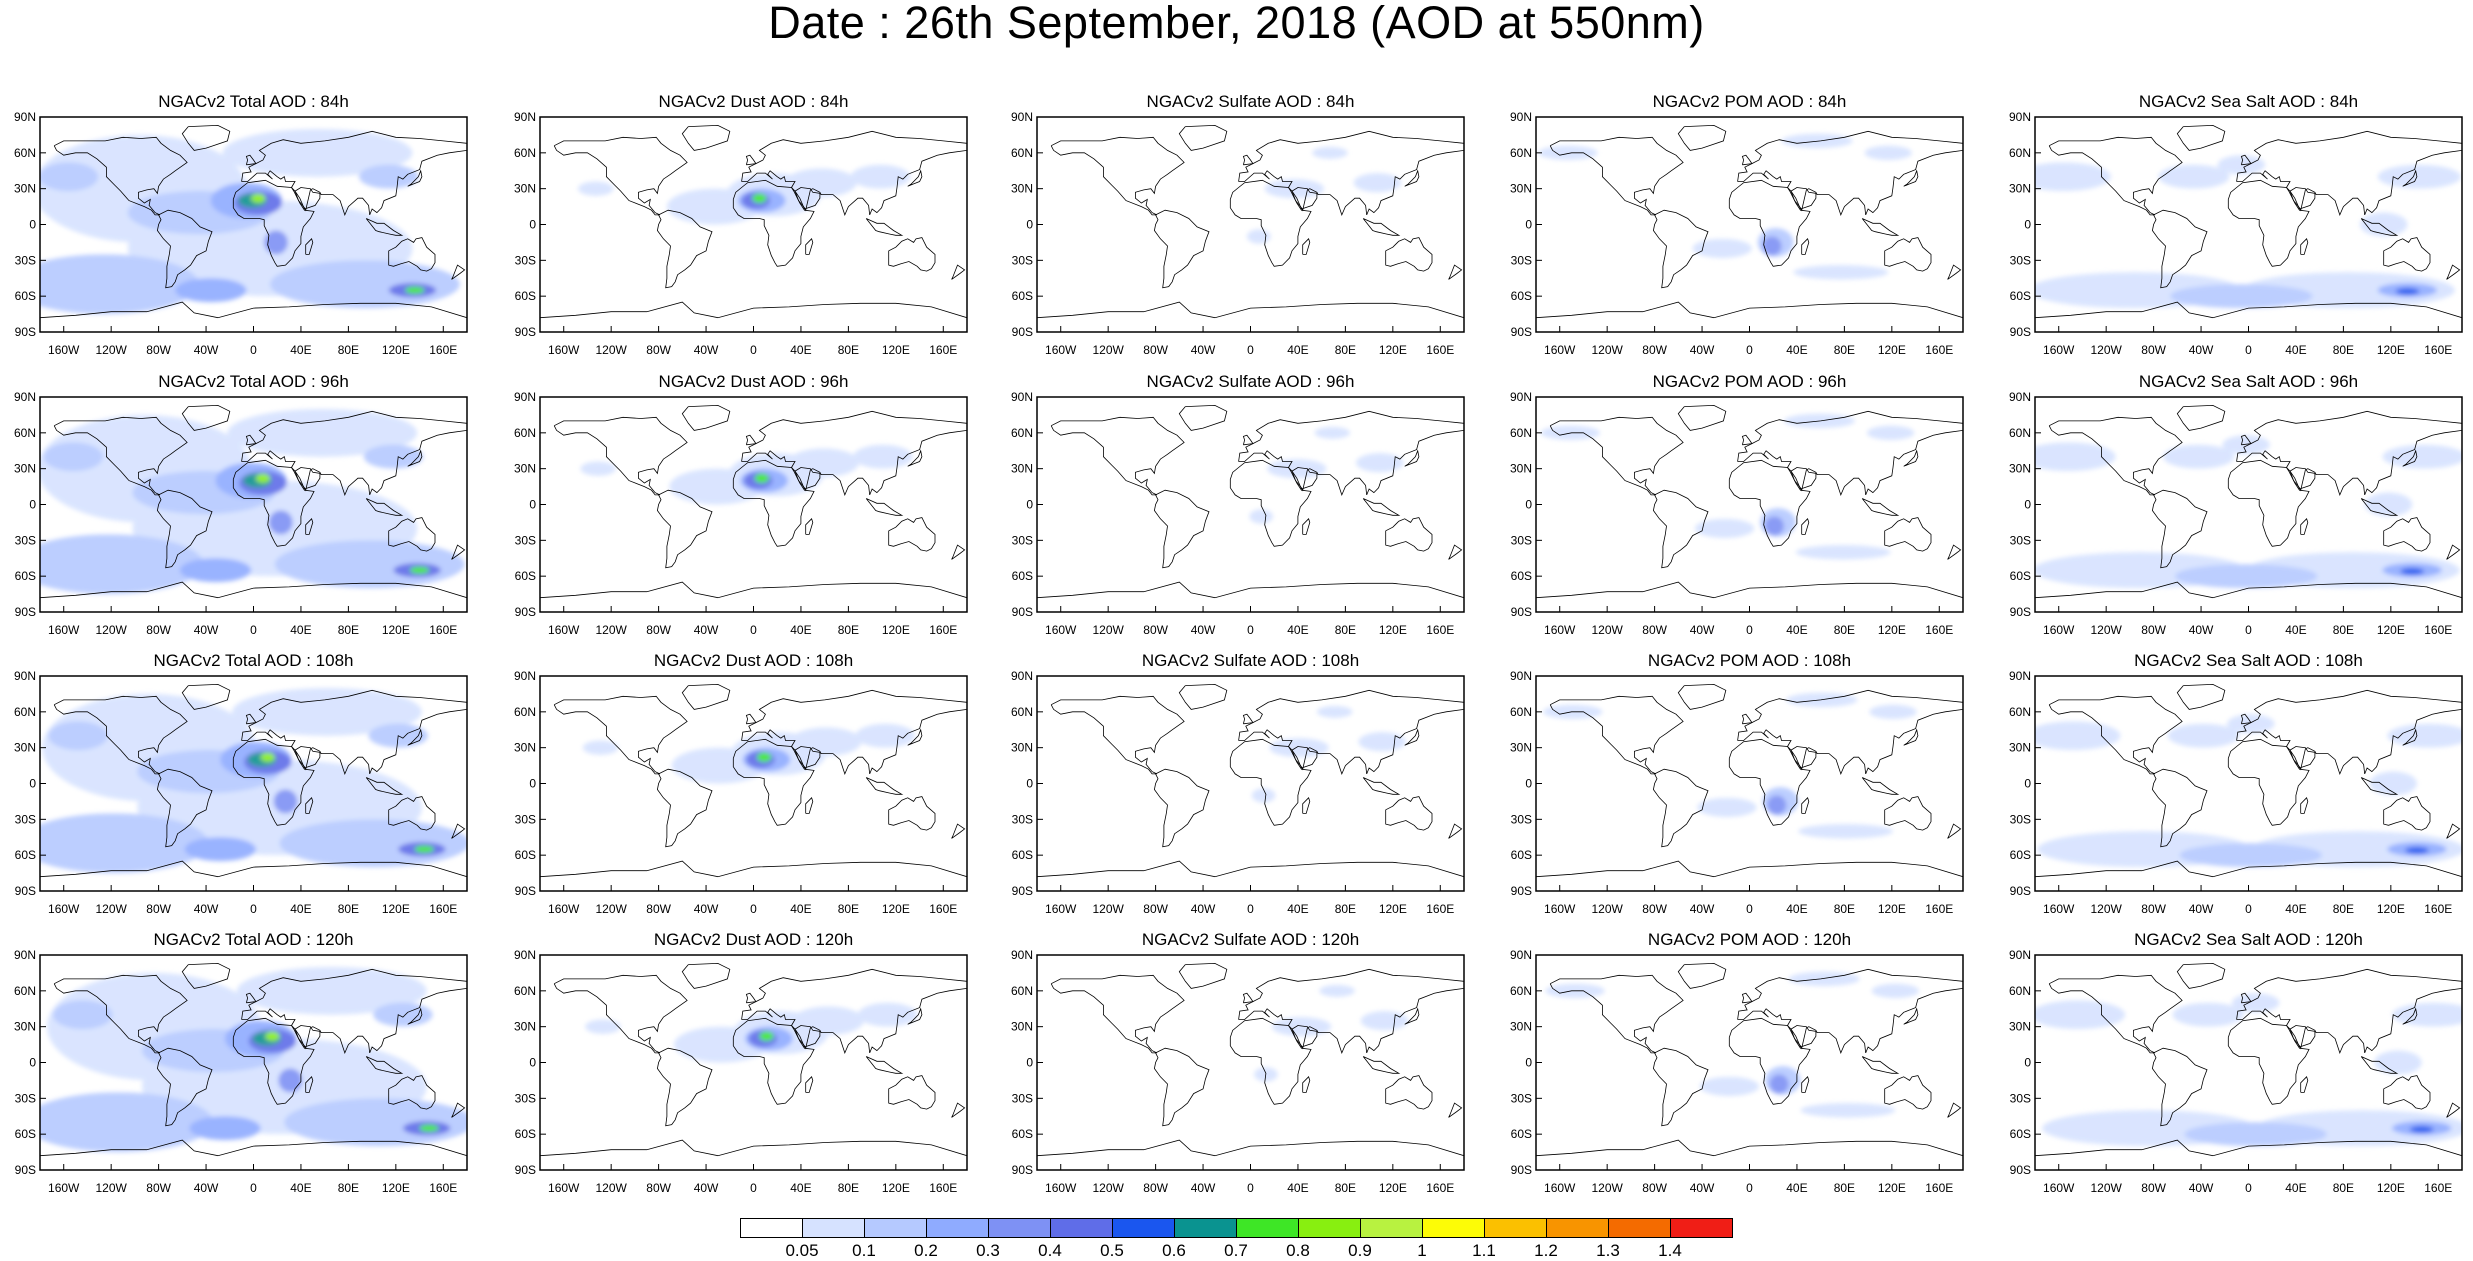 The width and height of the screenshot is (2473, 1261). What do you see at coordinates (1521, 540) in the screenshot?
I see `lat-label: 30S` at bounding box center [1521, 540].